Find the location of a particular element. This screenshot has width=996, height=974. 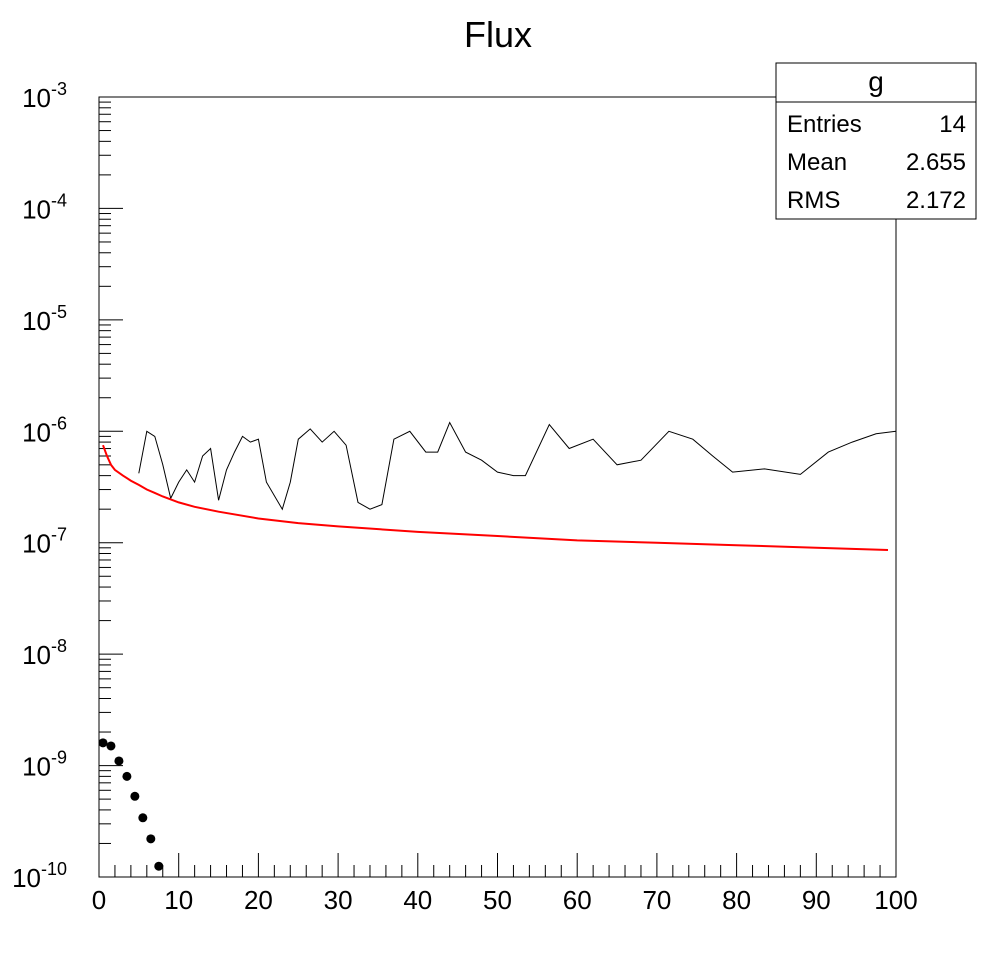

stats-entries-value: 14 is located at coordinates (952, 124).